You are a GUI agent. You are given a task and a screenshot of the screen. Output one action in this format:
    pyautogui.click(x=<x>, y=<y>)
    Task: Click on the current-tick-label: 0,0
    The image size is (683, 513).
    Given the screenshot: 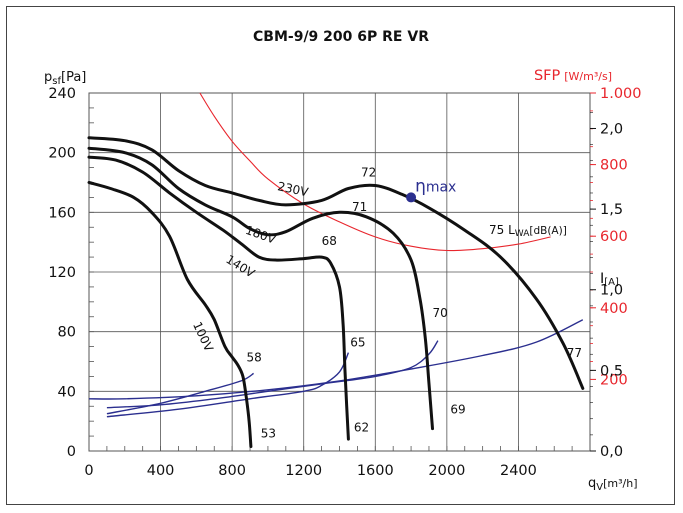 What is the action you would take?
    pyautogui.click(x=611, y=452)
    